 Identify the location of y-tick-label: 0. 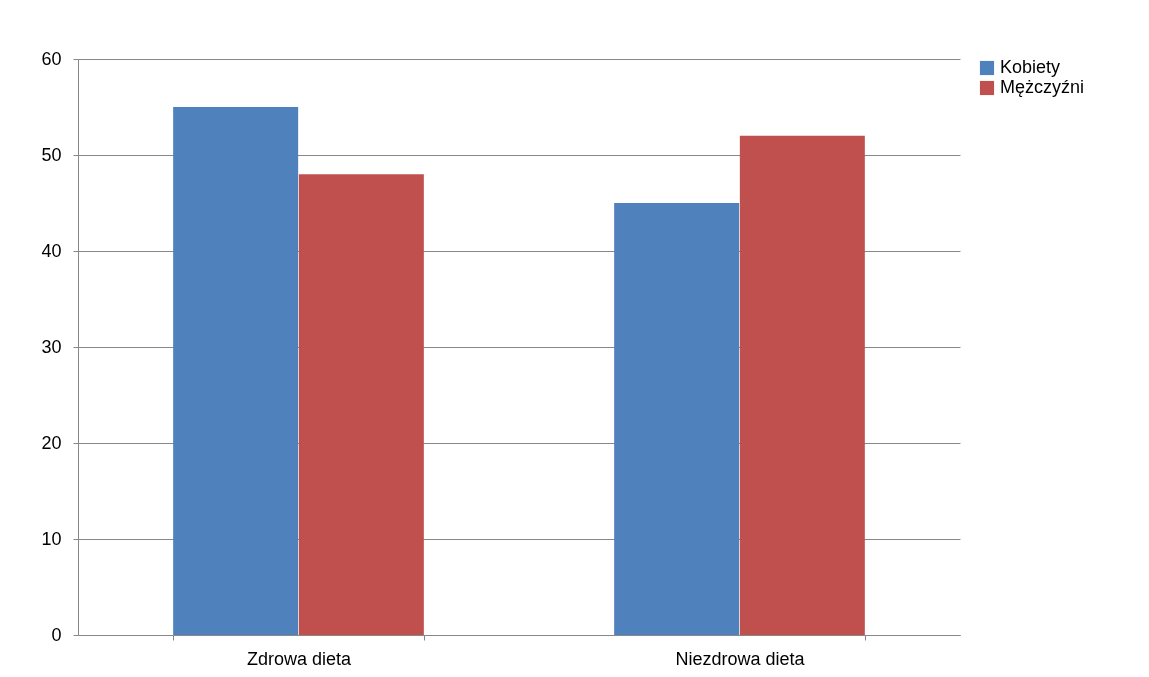
(56, 634).